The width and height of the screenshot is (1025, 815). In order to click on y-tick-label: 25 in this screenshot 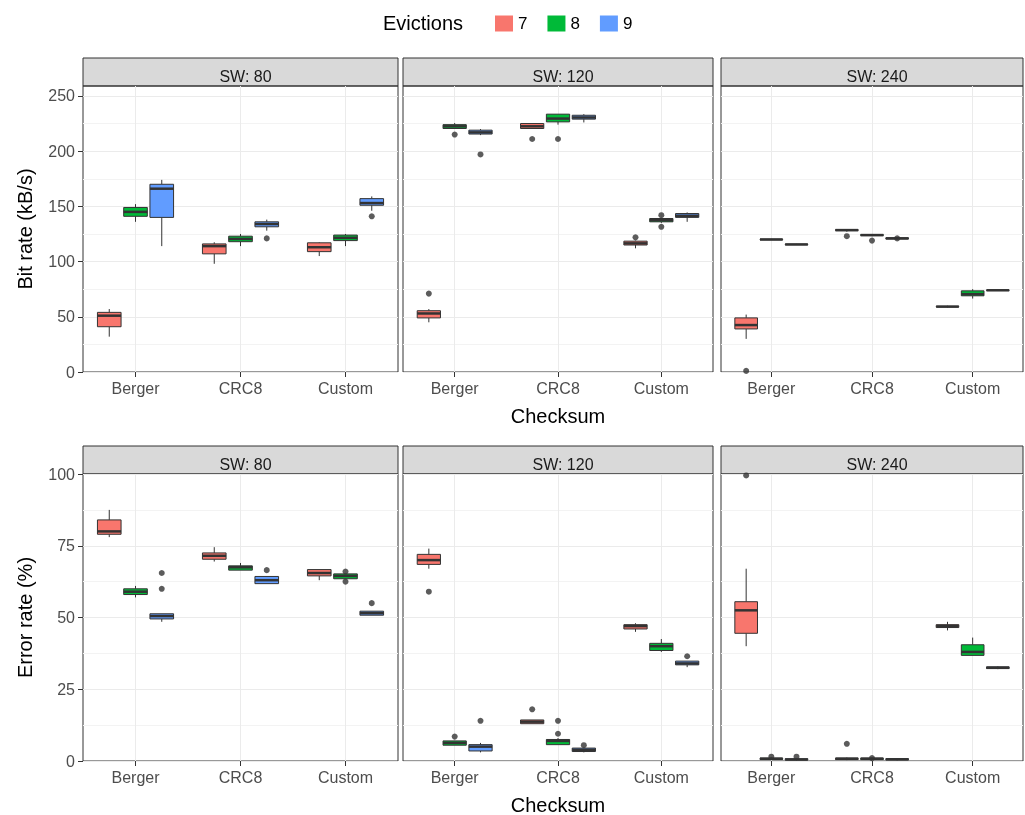, I will do `click(66, 689)`.